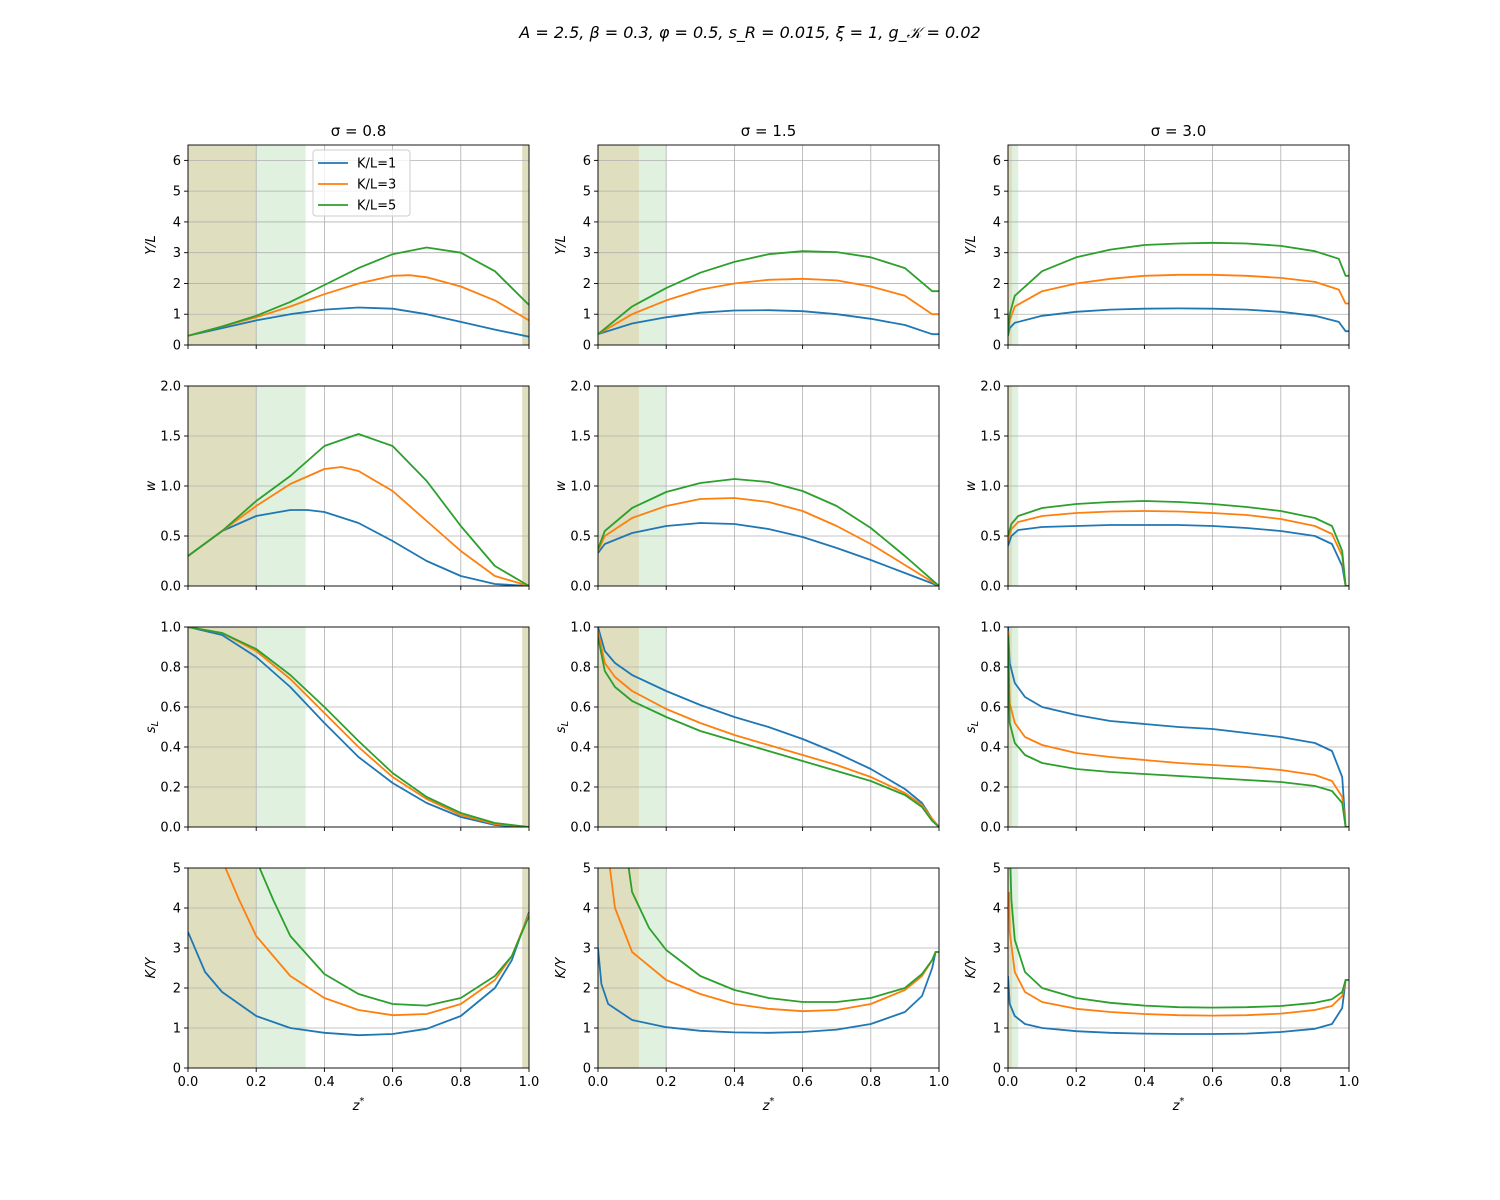 Image resolution: width=1500 pixels, height=1200 pixels. I want to click on panel-r1-c1: 0 1 2 3 4 5 6 Y/L σ = 0.8 K/L=1 K/L=3 K/L=5, so click(337, 238).